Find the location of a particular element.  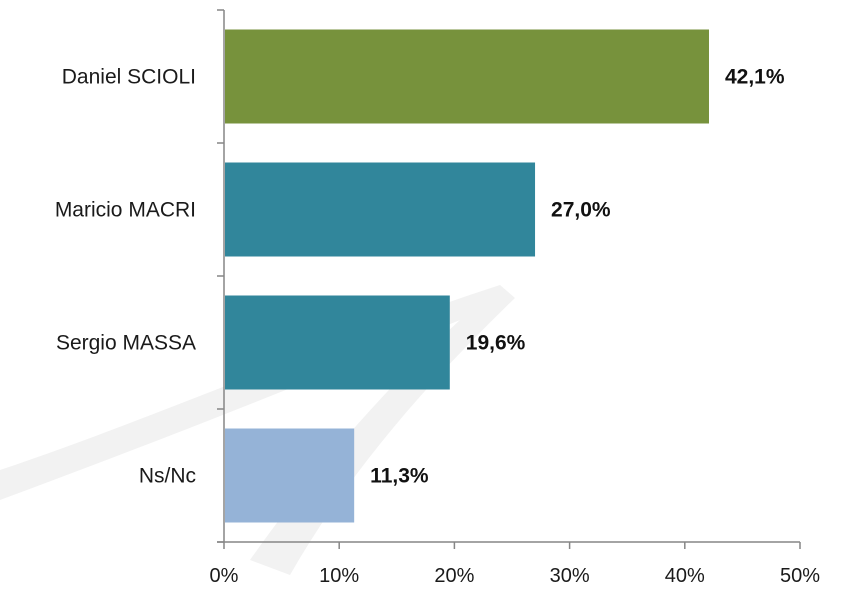

x-tick-label: 20% is located at coordinates (454, 576).